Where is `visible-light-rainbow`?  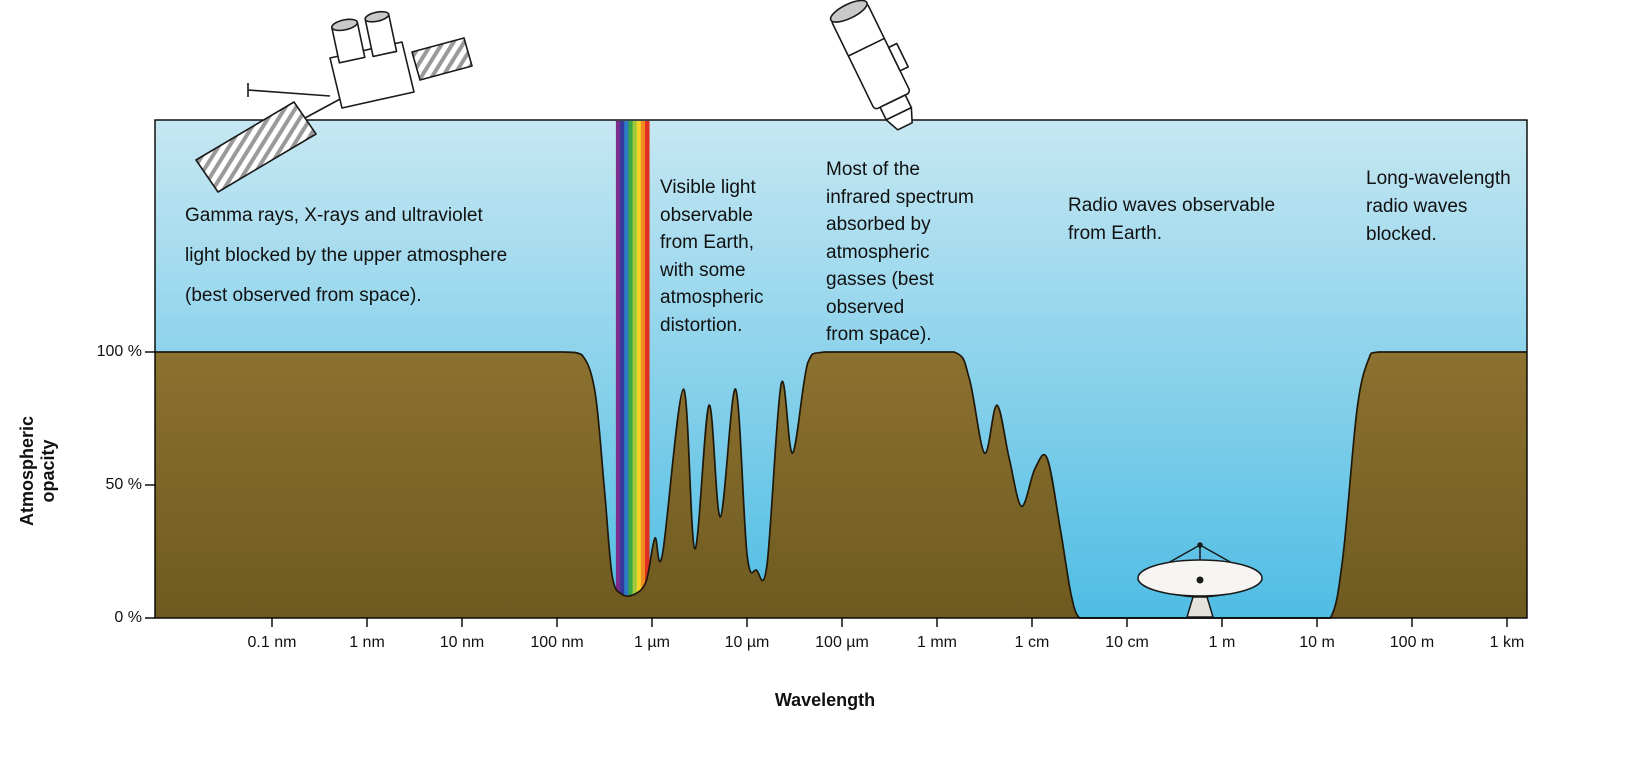
visible-light-rainbow is located at coordinates (632, 359).